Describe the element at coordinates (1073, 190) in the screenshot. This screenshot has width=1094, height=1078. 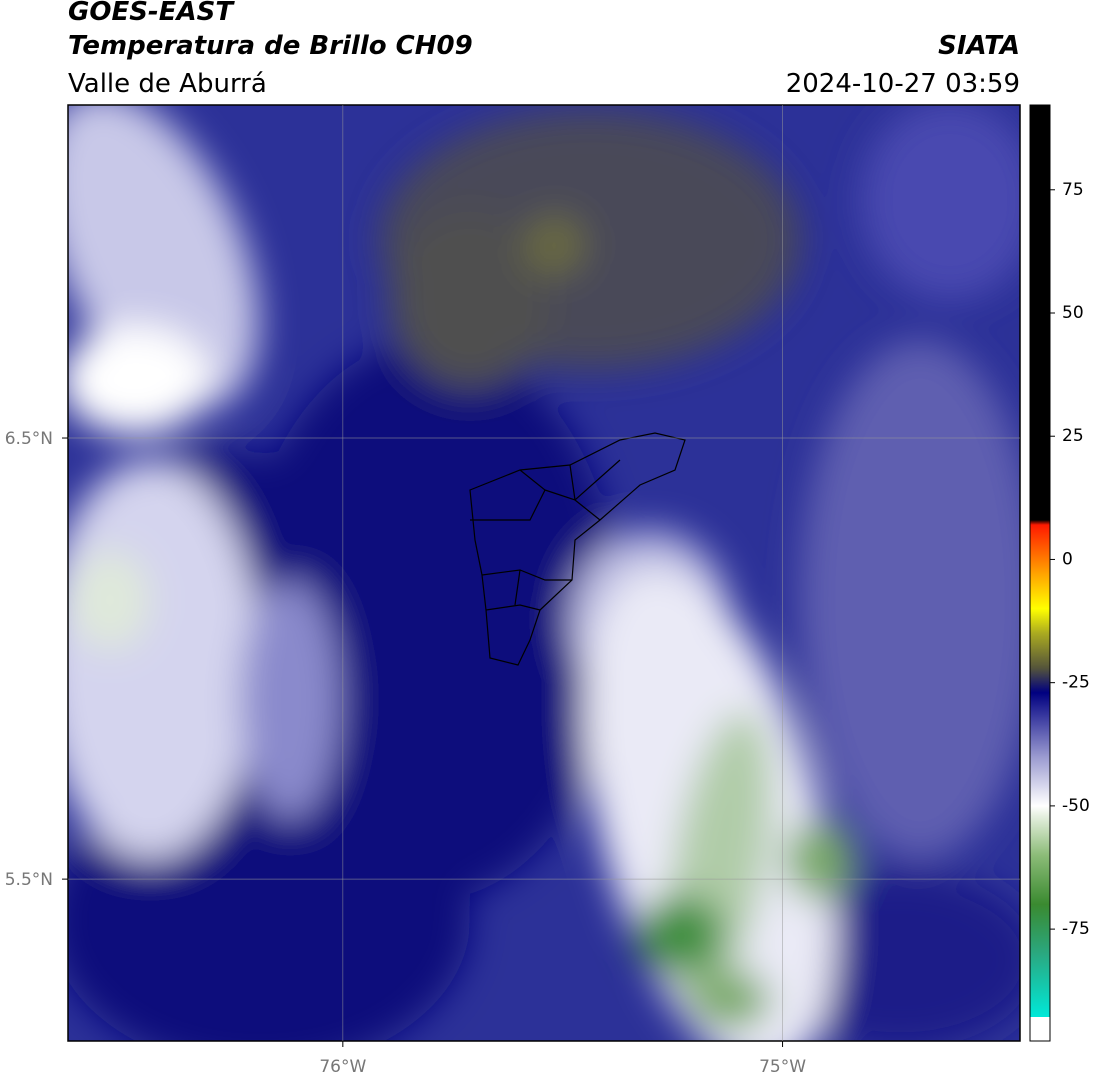
I see `colorbar-tick-label: 75` at that location.